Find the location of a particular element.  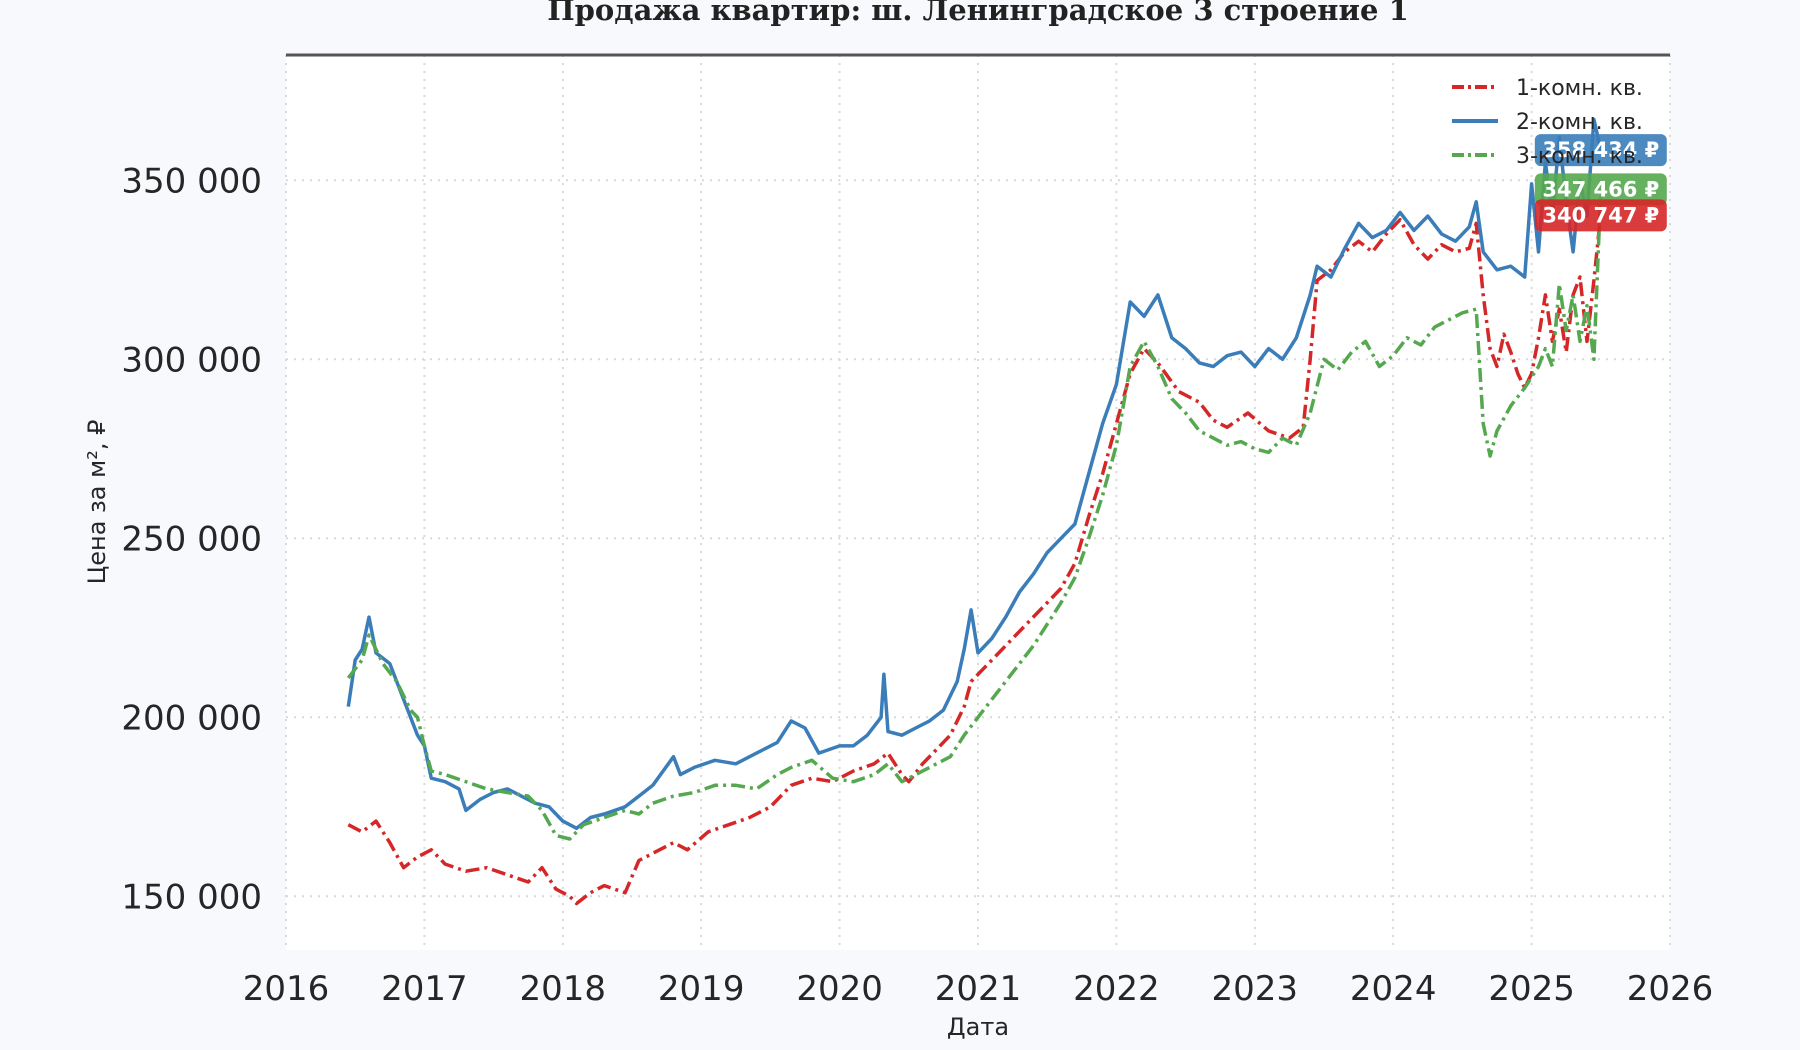

legend-label-3: 3-комн. кв. is located at coordinates (1579, 156).